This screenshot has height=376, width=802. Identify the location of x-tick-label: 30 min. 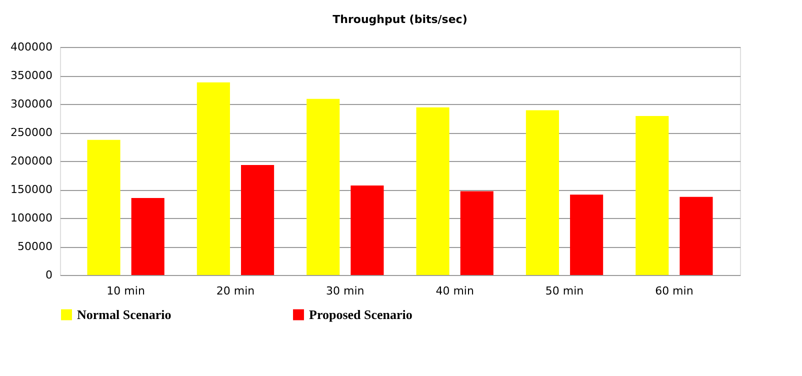
(345, 291).